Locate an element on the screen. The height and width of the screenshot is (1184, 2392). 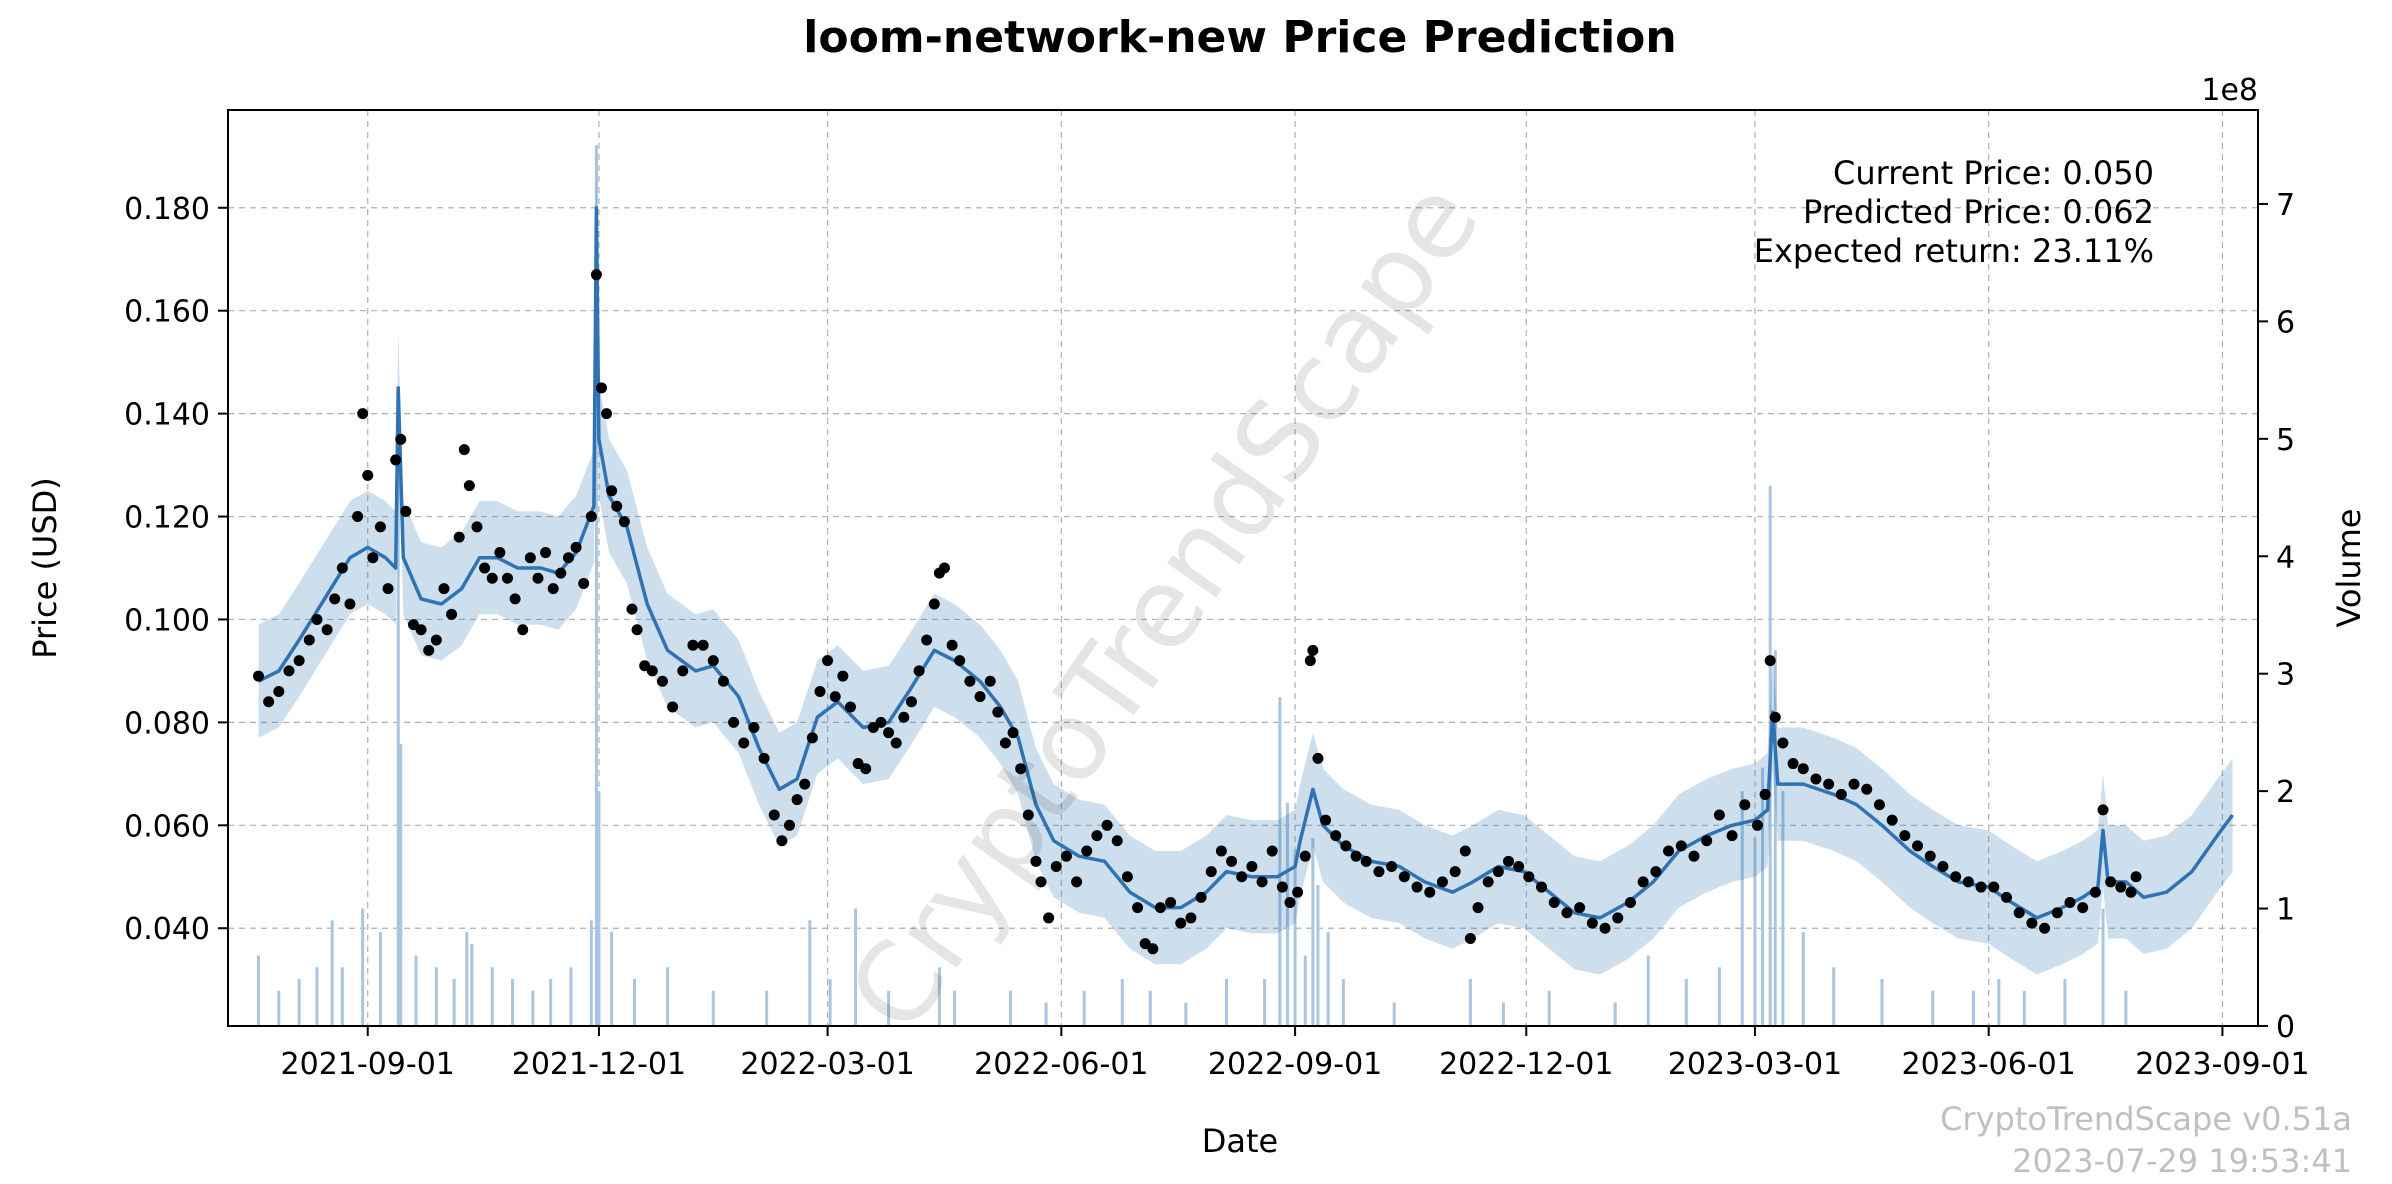
volume-tick-label: 5 is located at coordinates (2285, 440).